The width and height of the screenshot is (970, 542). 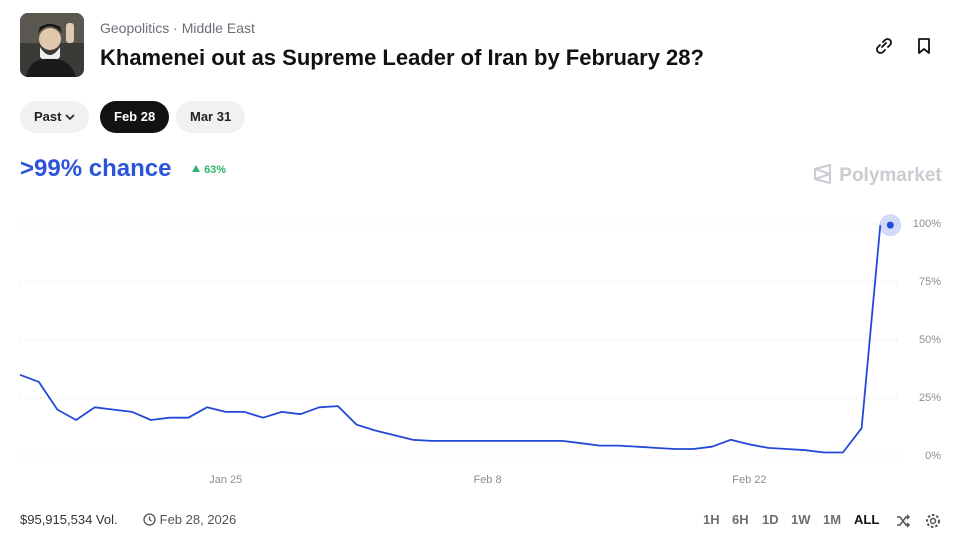 What do you see at coordinates (801, 519) in the screenshot?
I see `range-button: 1W` at bounding box center [801, 519].